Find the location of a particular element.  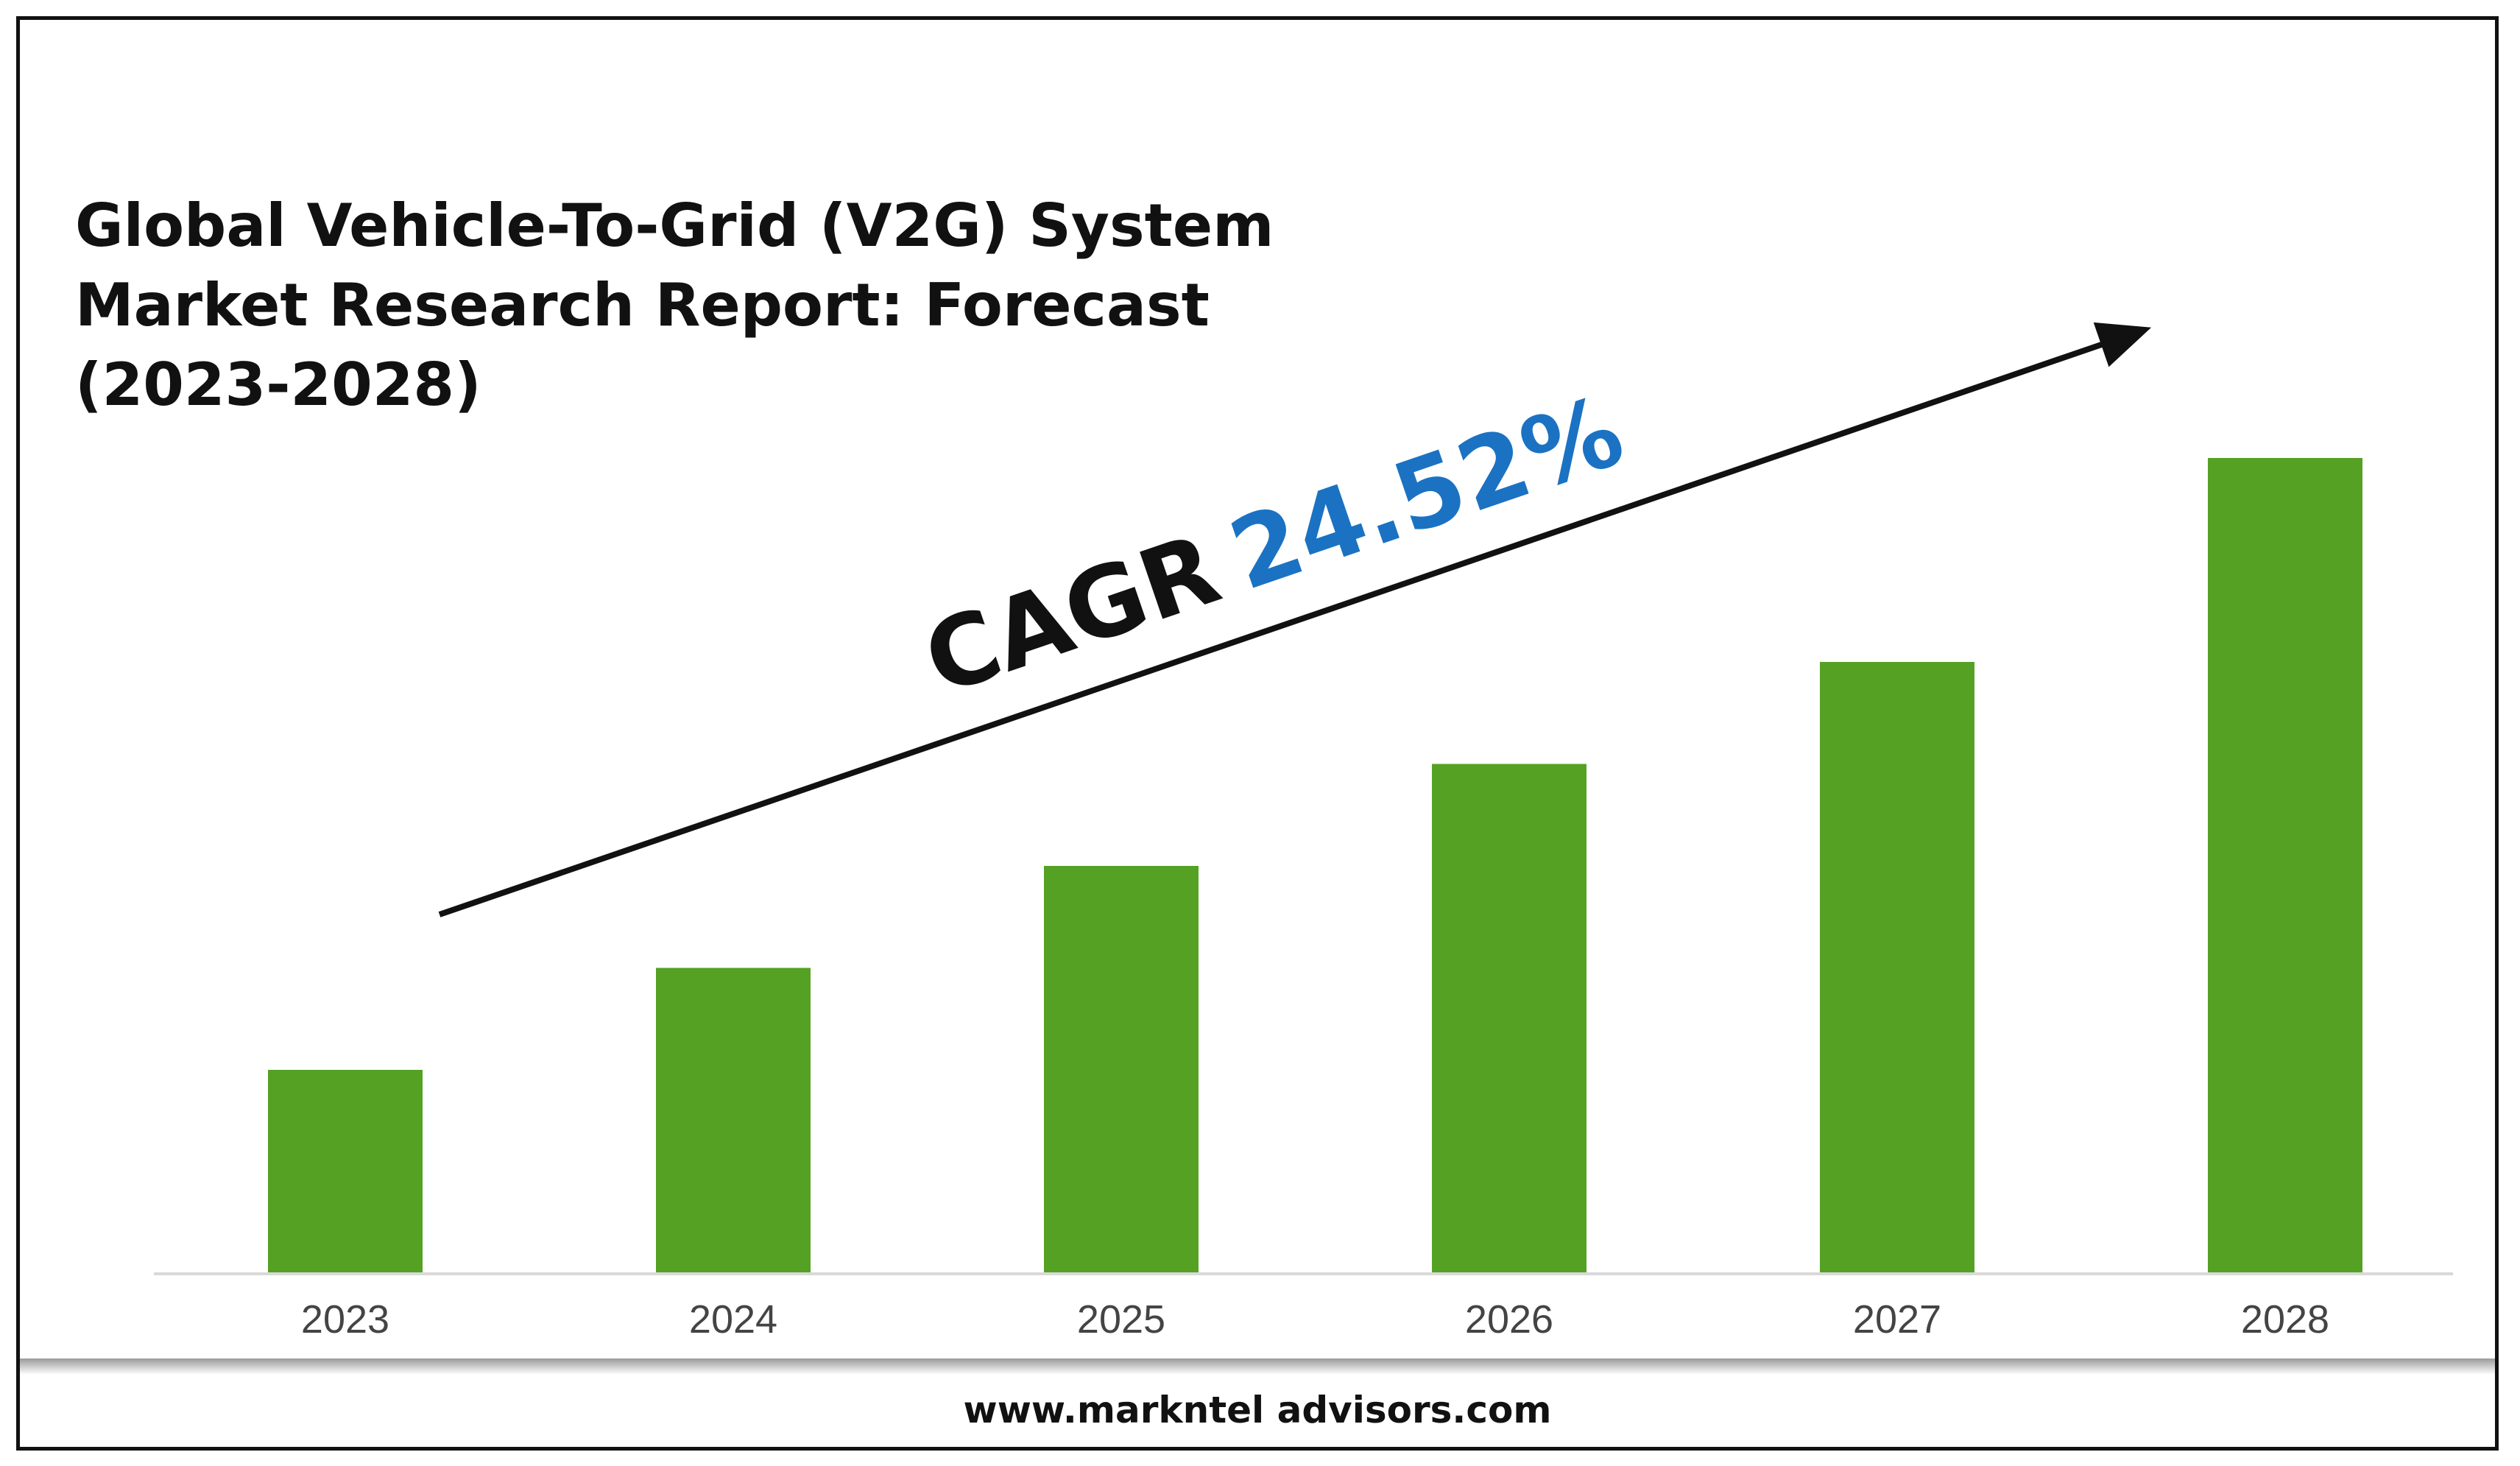

x-tick-labels: 2023 2024 2025 2026 2027 2028 is located at coordinates (1315, 1319).